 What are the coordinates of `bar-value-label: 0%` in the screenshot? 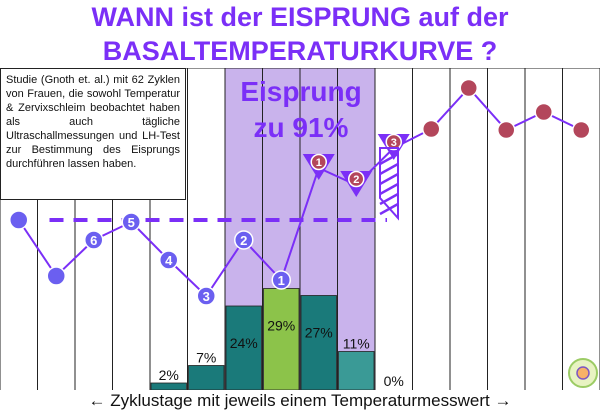 It's located at (394, 381).